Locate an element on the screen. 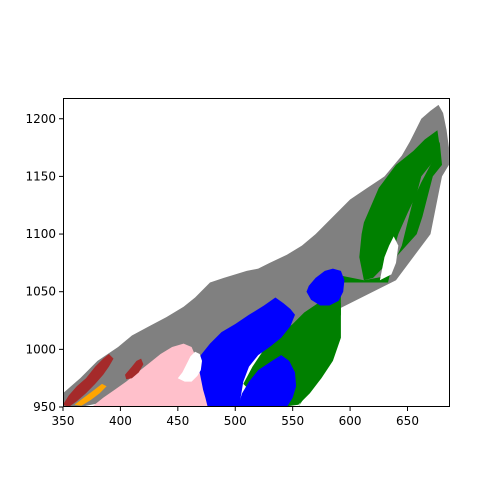 The height and width of the screenshot is (500, 500). x-tick-label-6: 650 is located at coordinates (407, 421).